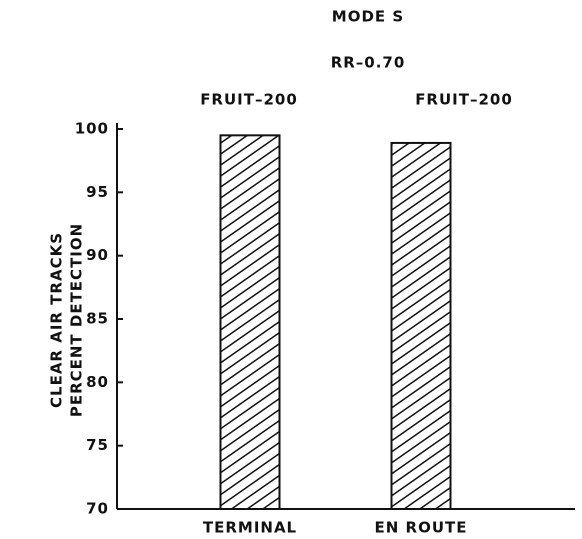 This screenshot has height=539, width=582. What do you see at coordinates (97, 192) in the screenshot?
I see `y-tick-label: 95` at bounding box center [97, 192].